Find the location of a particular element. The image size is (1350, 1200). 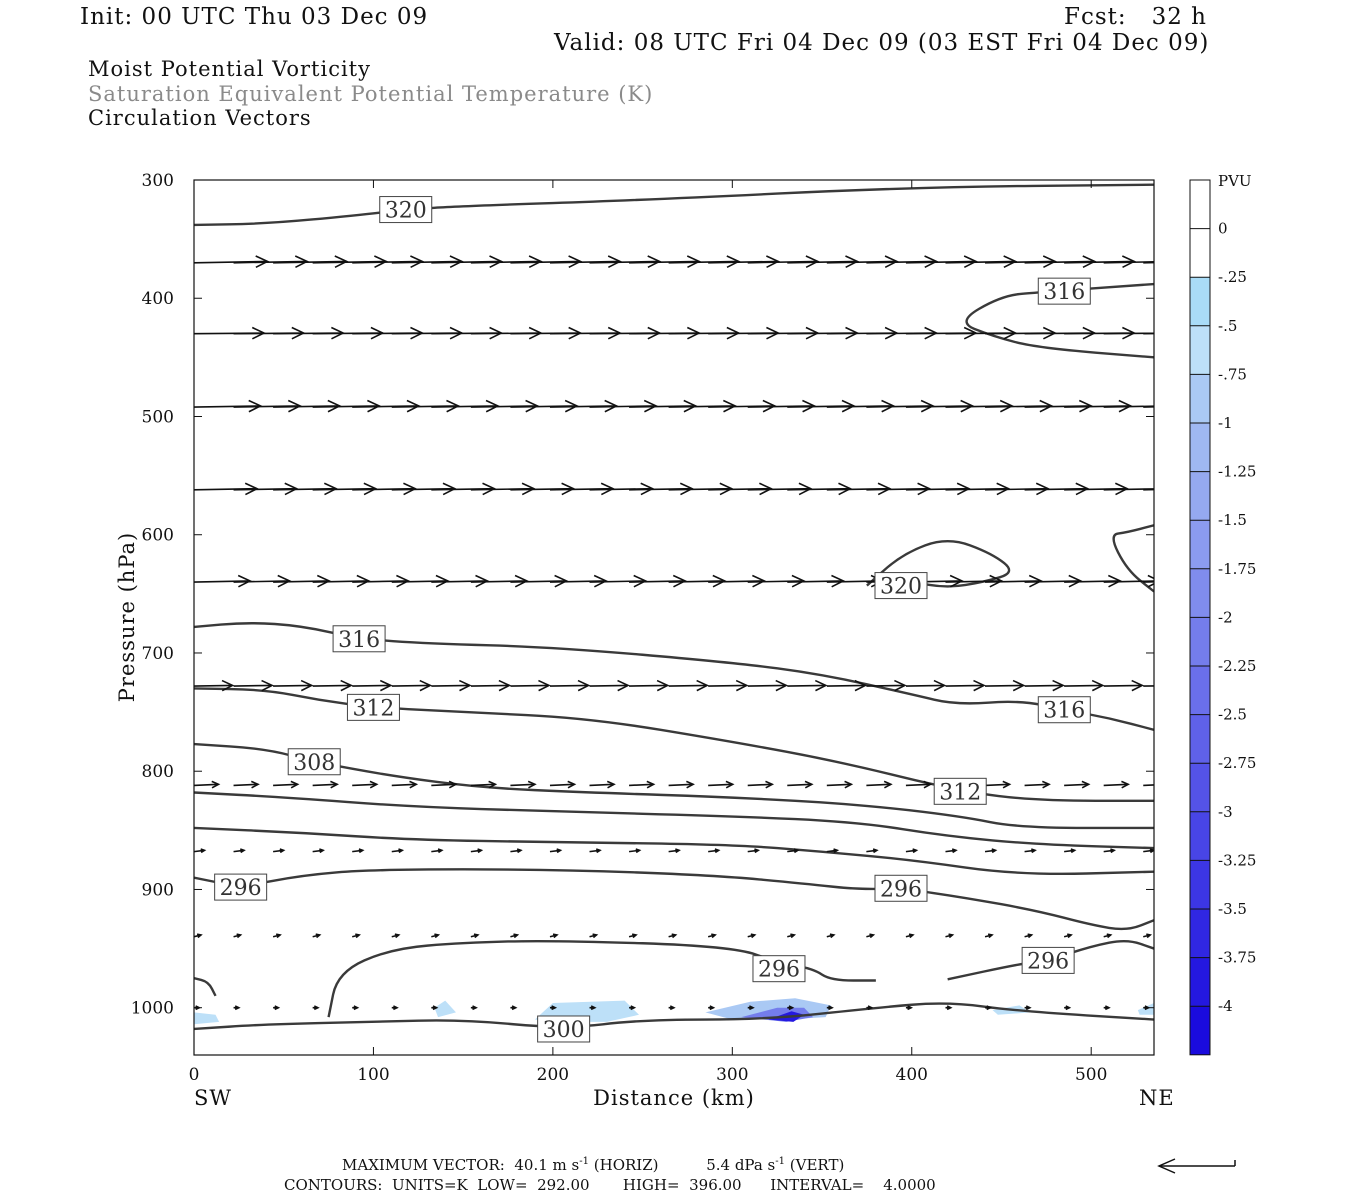

contour-label-text: 316 is located at coordinates (1064, 292).